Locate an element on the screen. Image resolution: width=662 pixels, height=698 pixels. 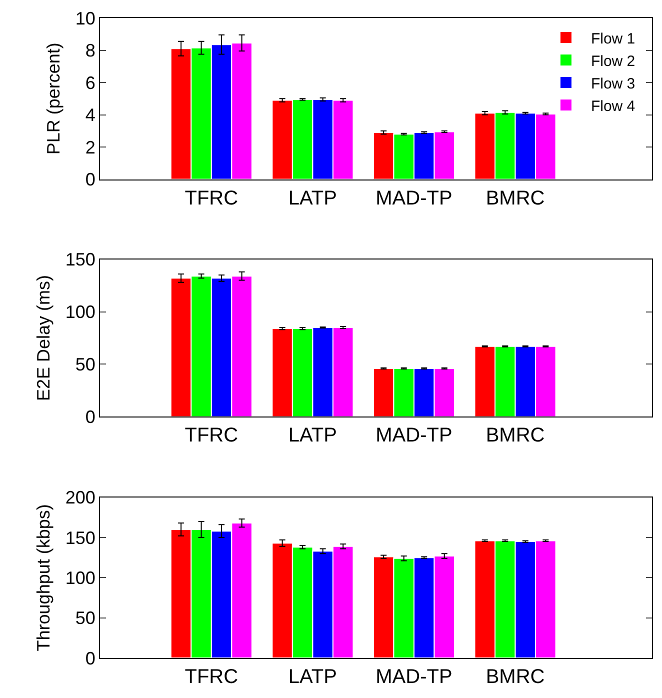
y-tick-label: 2 is located at coordinates (90, 147).